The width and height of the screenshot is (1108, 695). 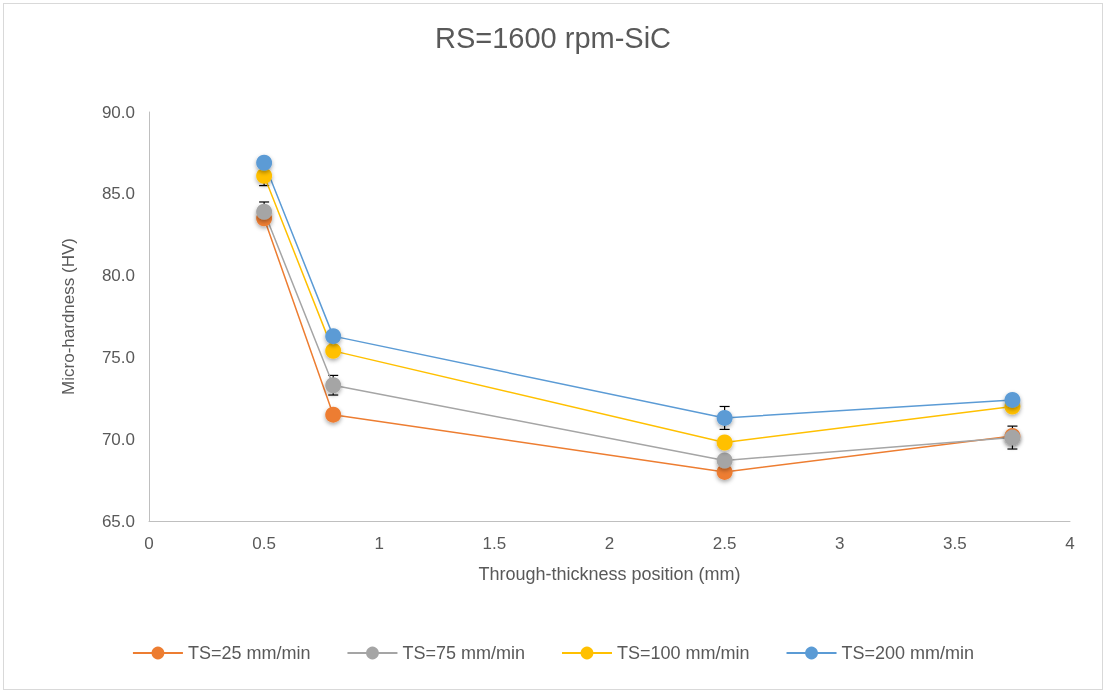 I want to click on y-tick-label: 75.0, so click(x=118, y=357).